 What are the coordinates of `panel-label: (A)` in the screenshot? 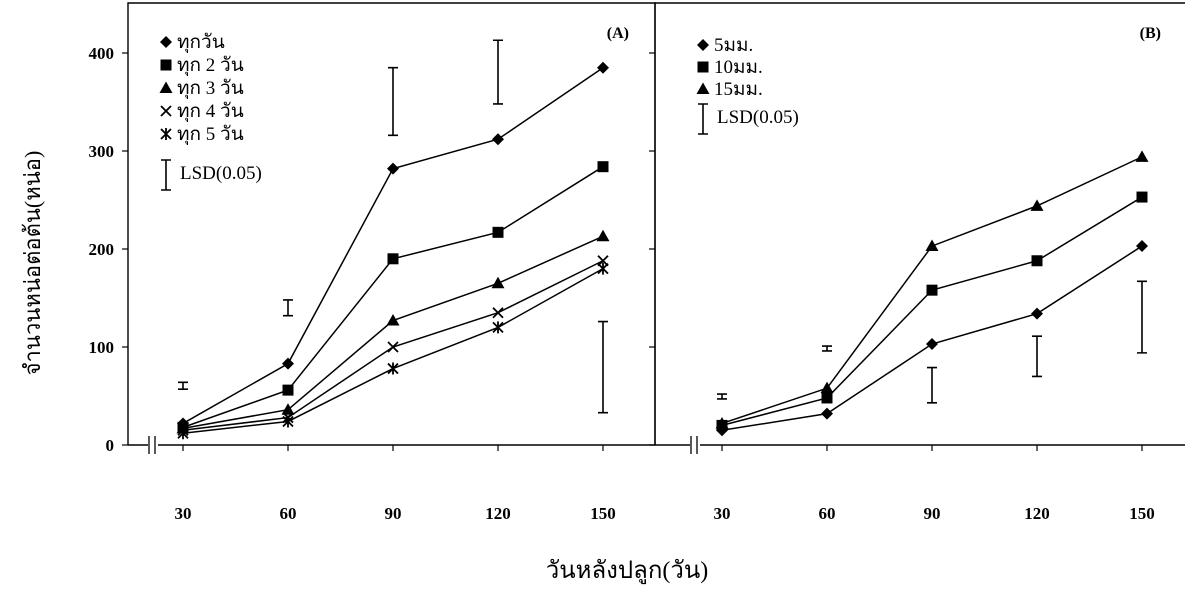 It's located at (618, 33).